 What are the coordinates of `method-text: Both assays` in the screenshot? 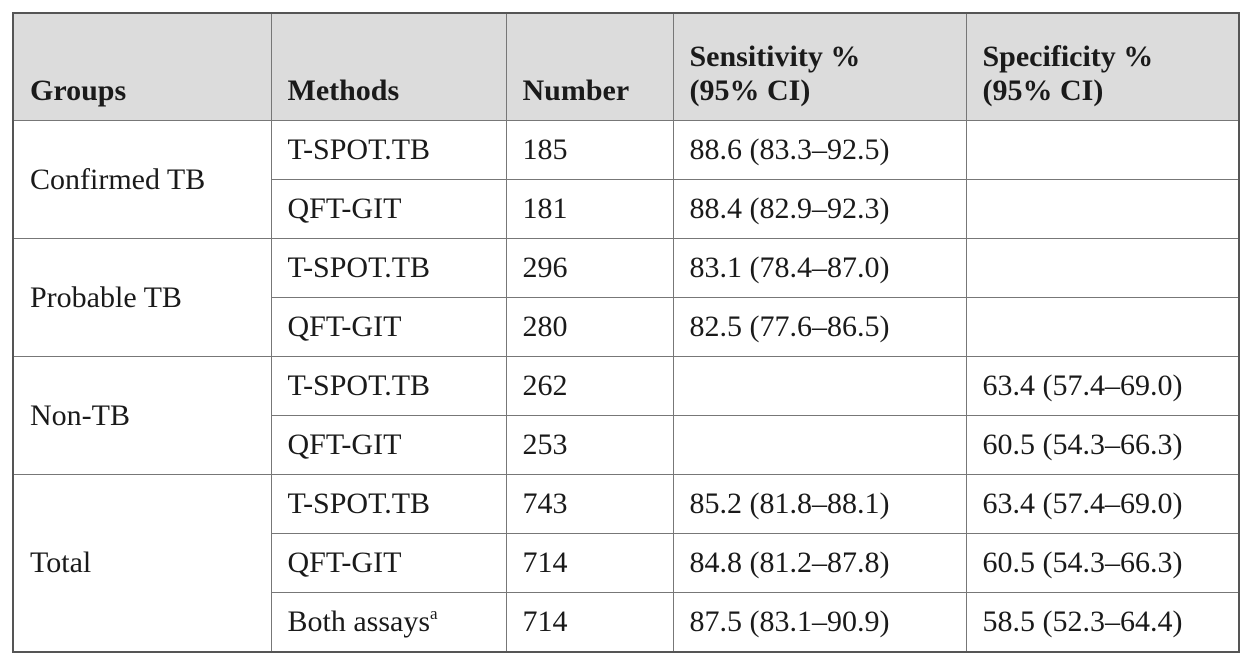 It's located at (359, 621).